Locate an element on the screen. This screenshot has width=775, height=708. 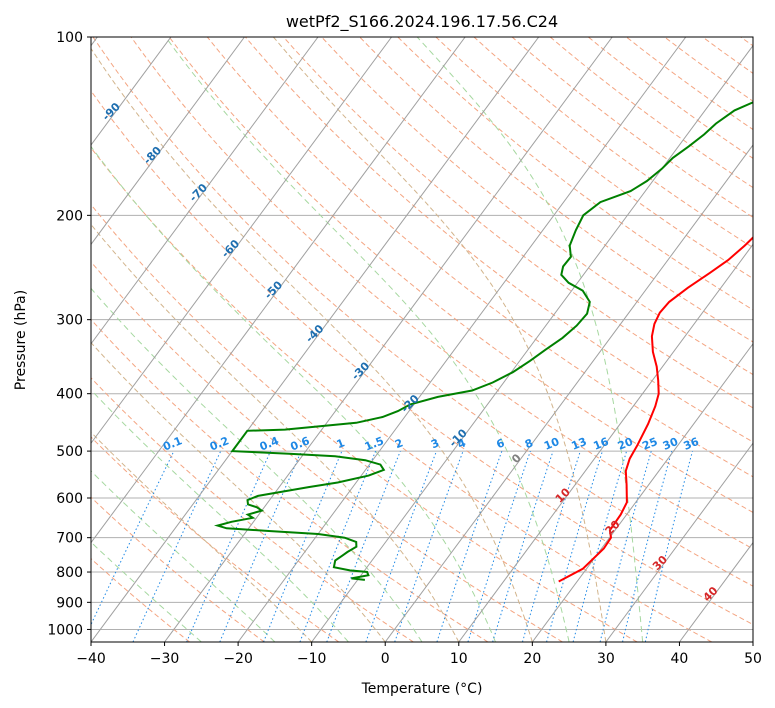
mixing-ratio-label: 25 is located at coordinates (649, 444).